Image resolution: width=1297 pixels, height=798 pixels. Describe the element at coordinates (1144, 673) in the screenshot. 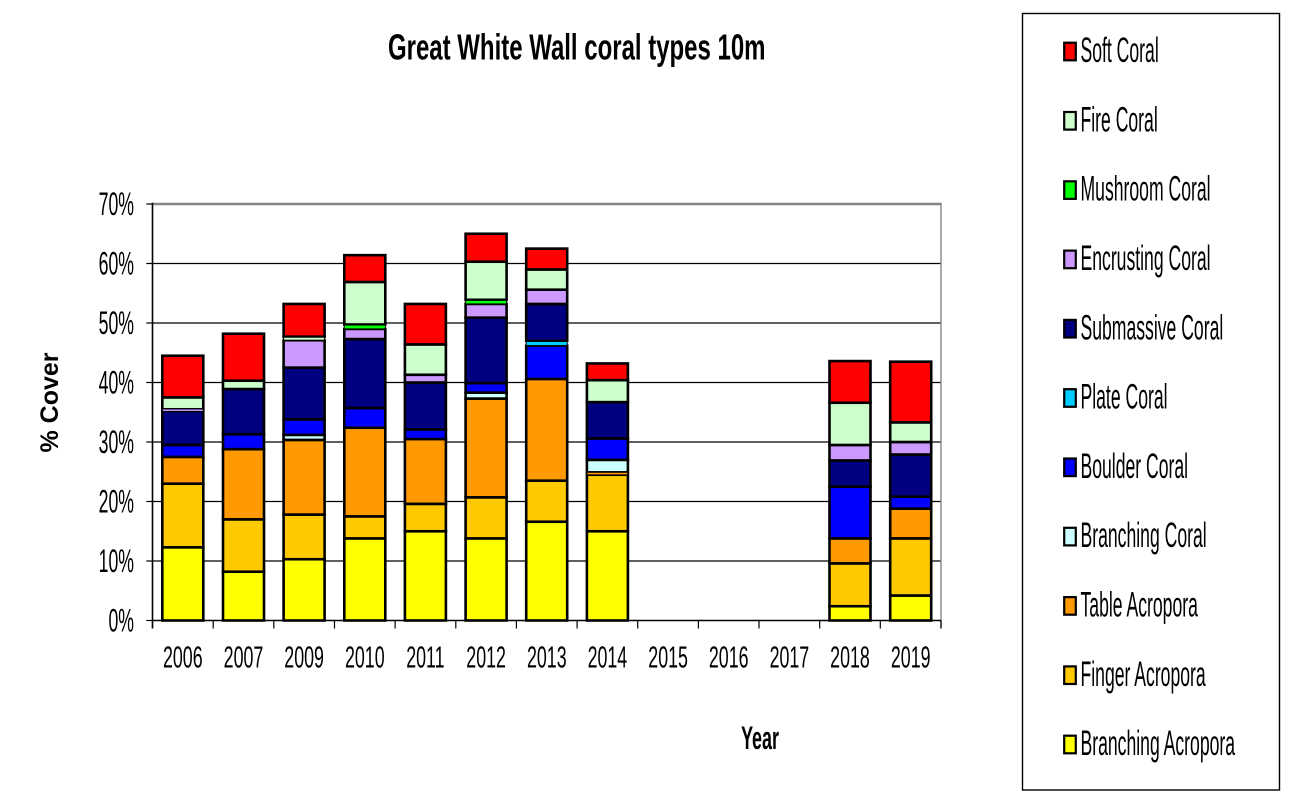

I see `svg-text: Finger Acropora` at that location.